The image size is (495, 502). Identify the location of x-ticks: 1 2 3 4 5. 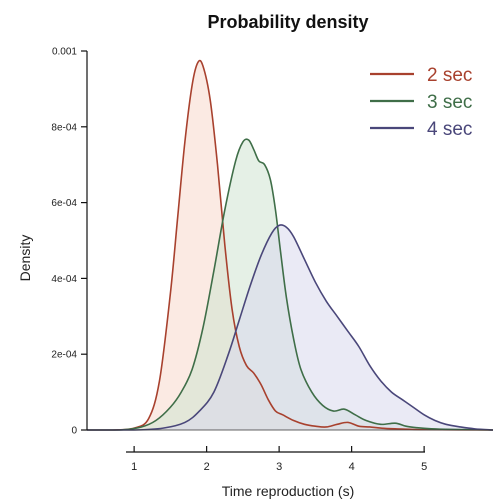
(279, 459).